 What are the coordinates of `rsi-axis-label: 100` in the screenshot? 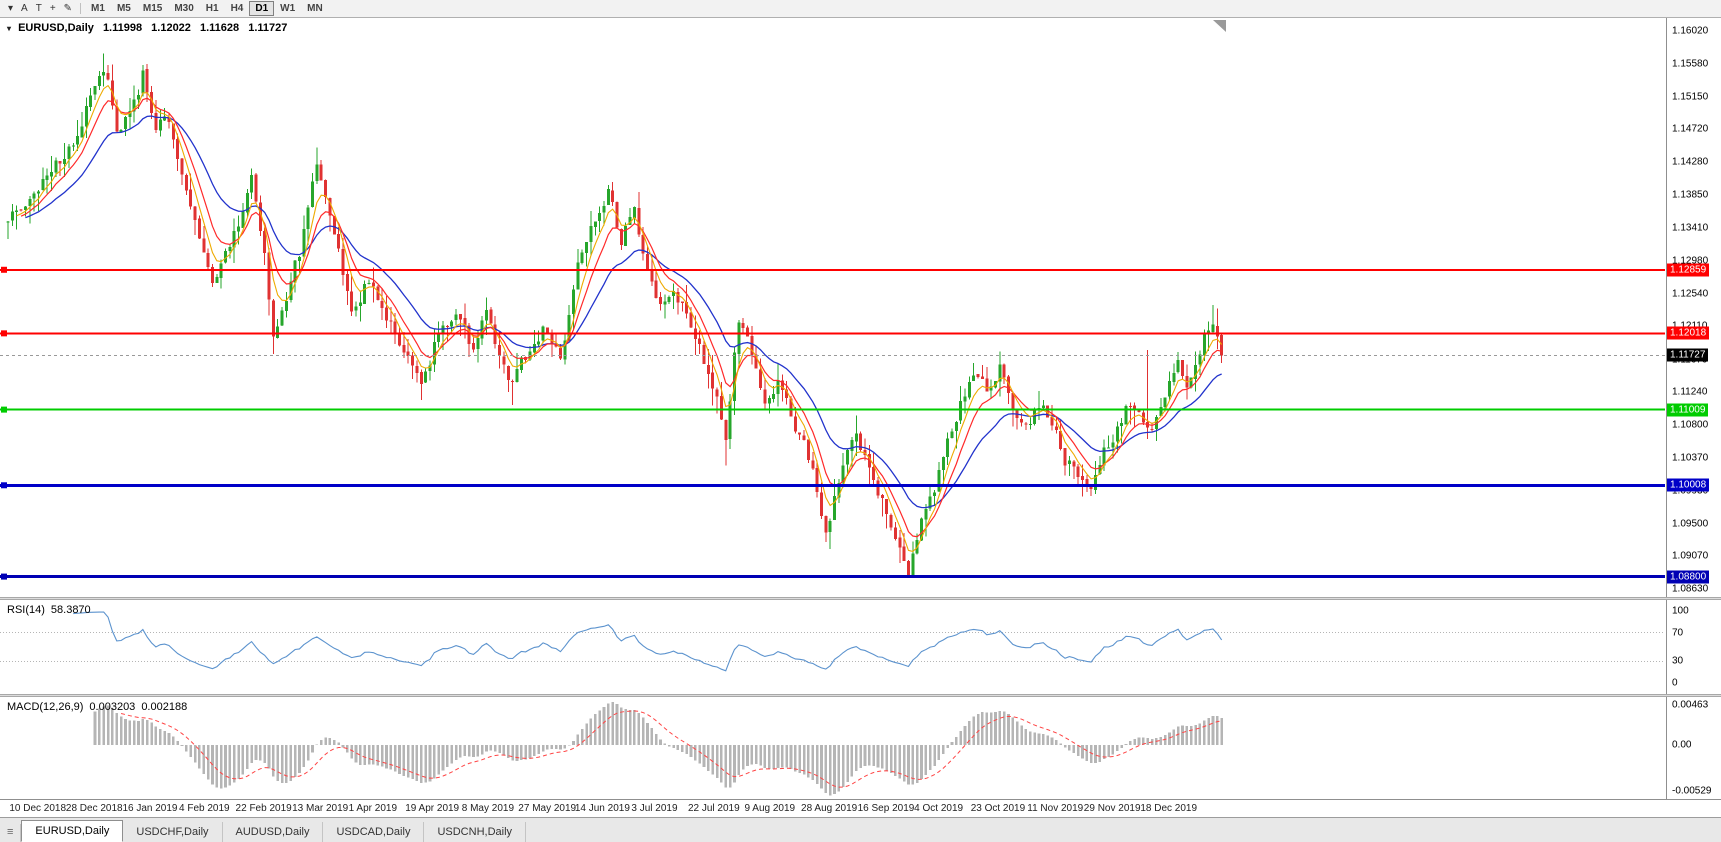 It's located at (1680, 611).